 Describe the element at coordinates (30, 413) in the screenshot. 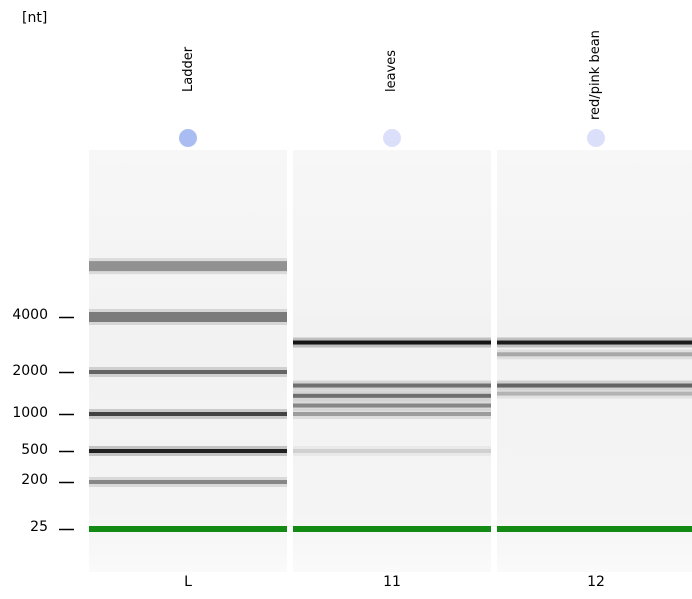

I see `tick-label-1000: 1000` at that location.